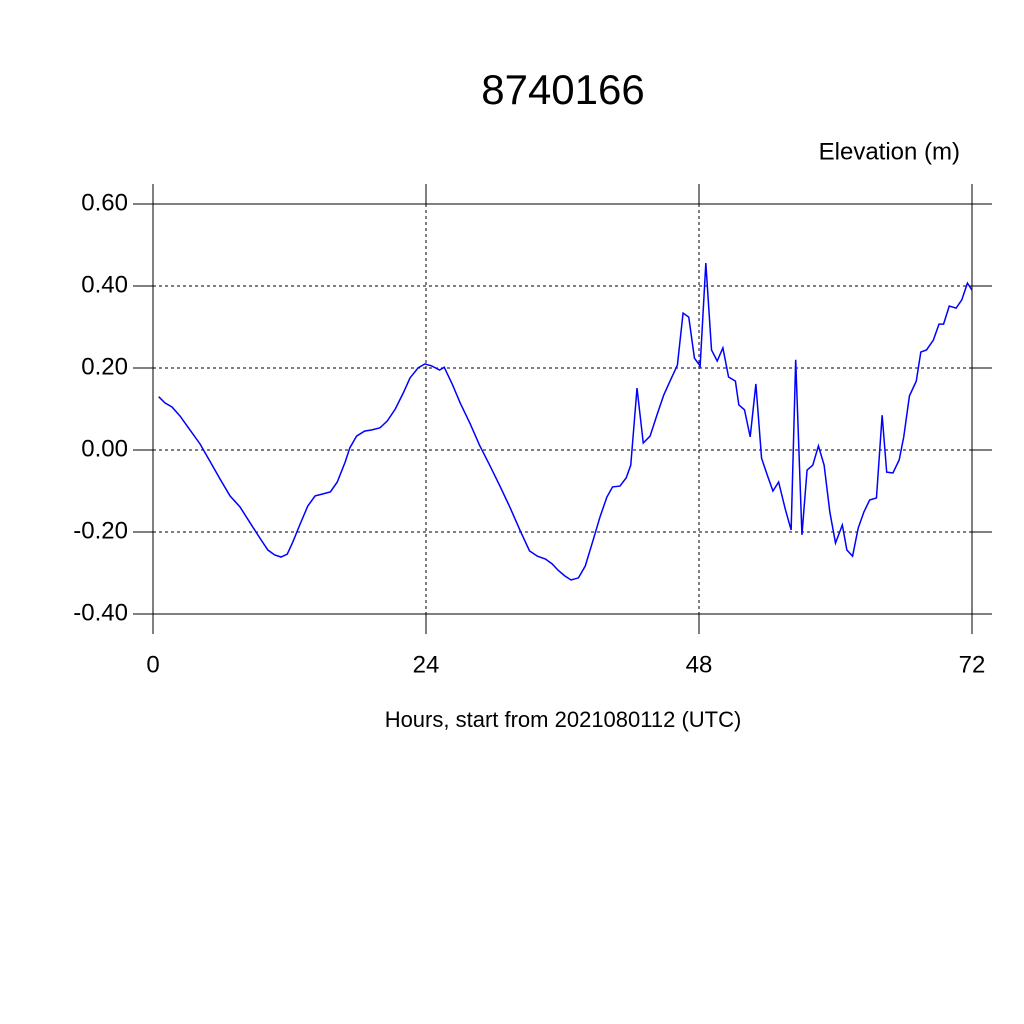  Describe the element at coordinates (889, 151) in the screenshot. I see `subtitle: Elevation (m)` at that location.